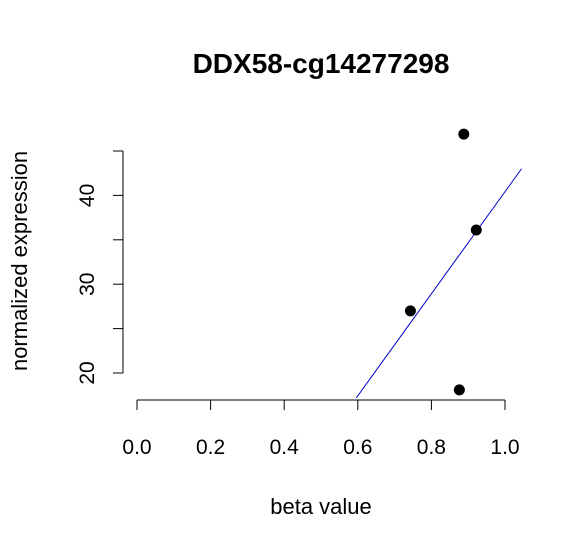  What do you see at coordinates (87, 372) in the screenshot?
I see `y-tick-label: 20` at bounding box center [87, 372].